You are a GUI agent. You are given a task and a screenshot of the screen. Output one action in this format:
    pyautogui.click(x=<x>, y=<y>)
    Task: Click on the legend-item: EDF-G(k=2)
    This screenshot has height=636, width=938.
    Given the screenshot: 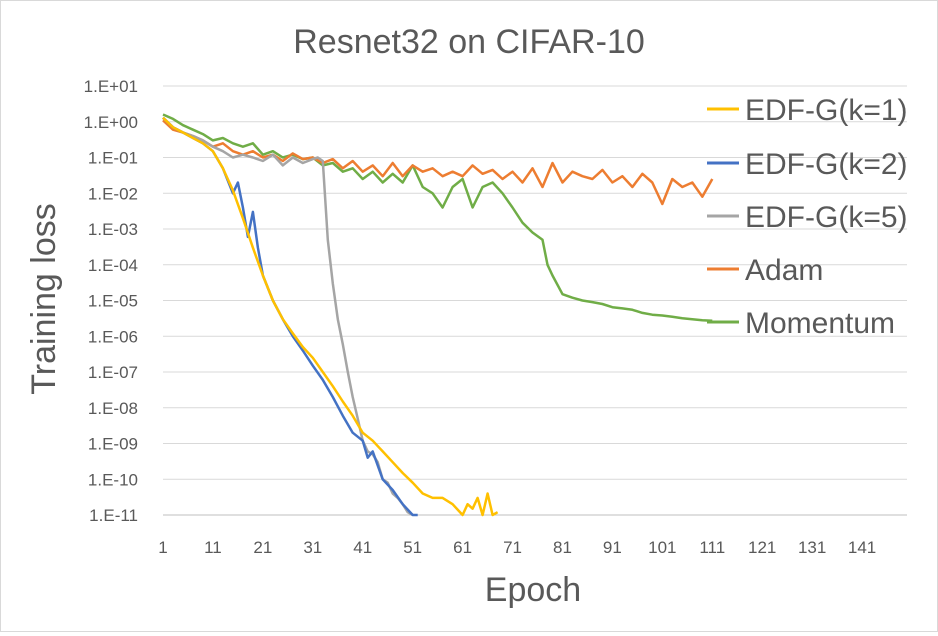 What is the action you would take?
    pyautogui.click(x=807, y=164)
    